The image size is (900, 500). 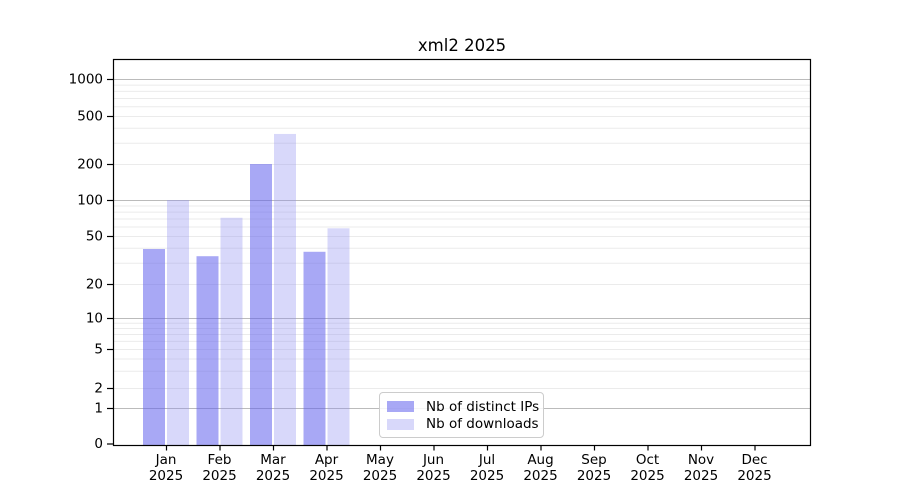 What do you see at coordinates (540, 468) in the screenshot?
I see `x-tick-label-aug: Aug 2025` at bounding box center [540, 468].